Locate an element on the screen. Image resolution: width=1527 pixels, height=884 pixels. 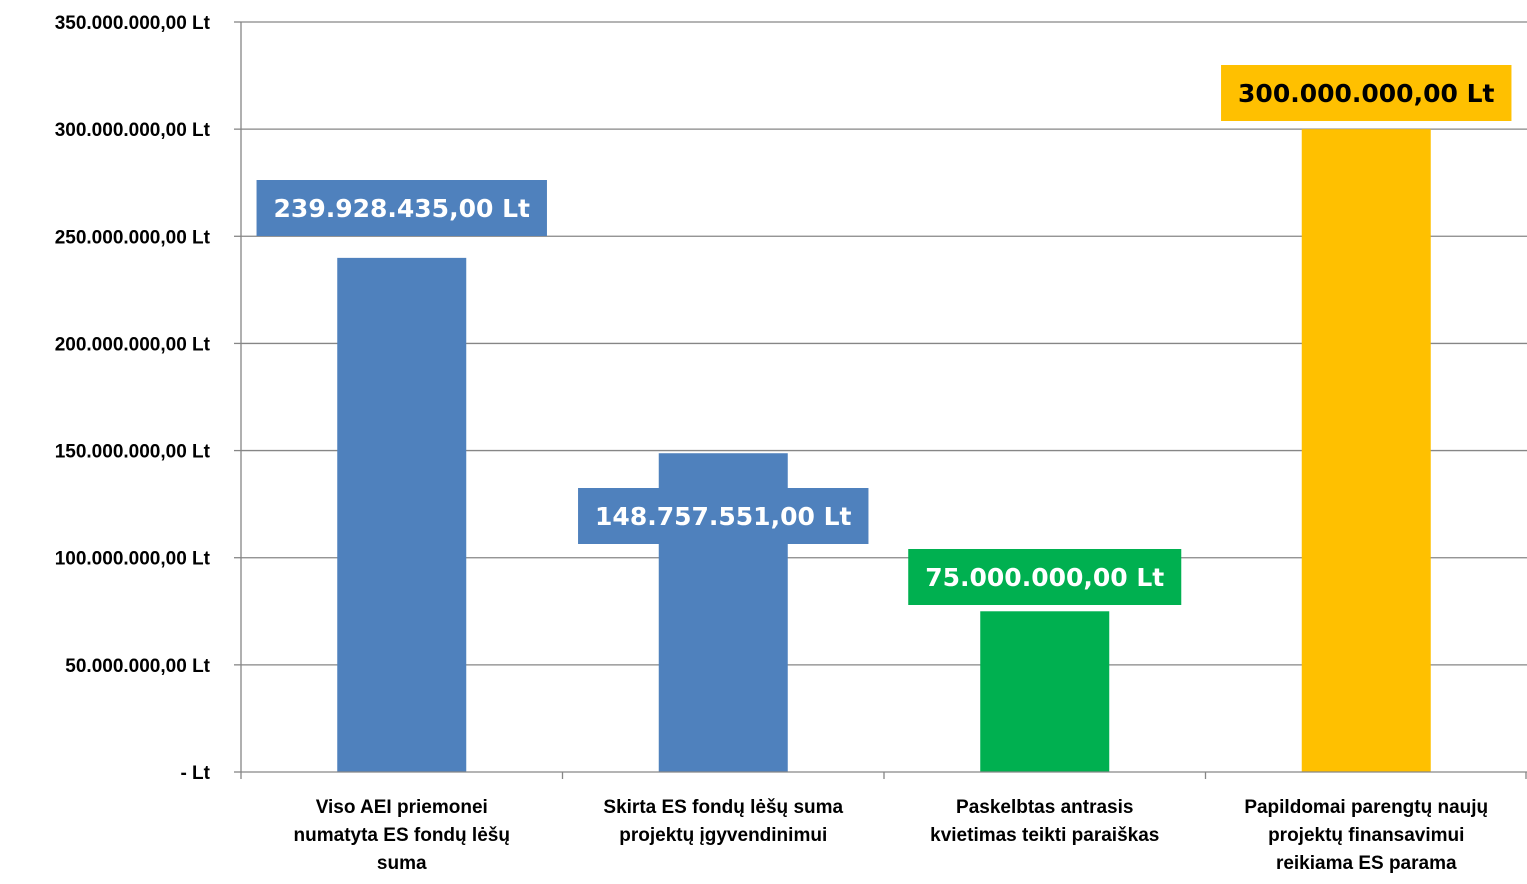
category-label: Viso AEI priemonei is located at coordinates (402, 807).